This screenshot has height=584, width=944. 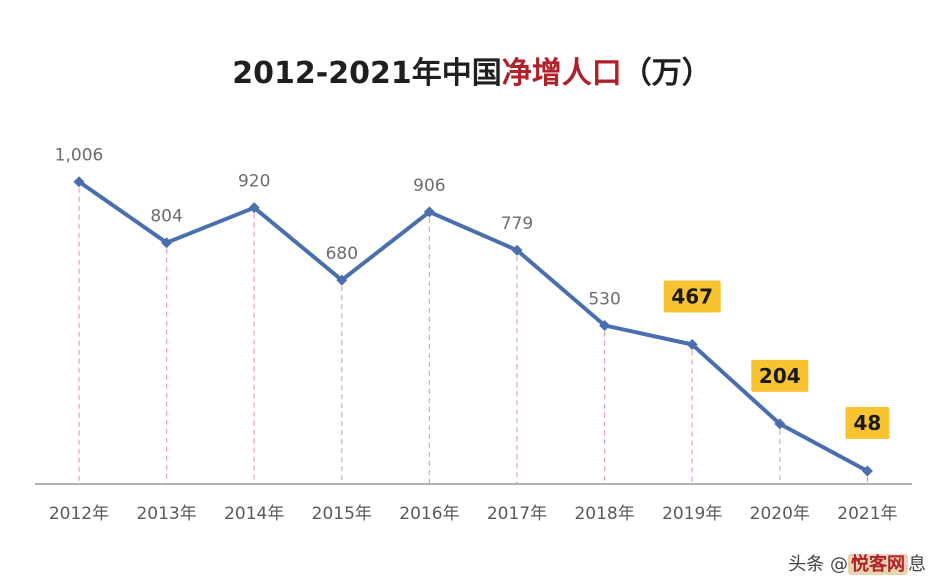 I want to click on title-prefix: 2012-2021年中国, so click(x=367, y=73).